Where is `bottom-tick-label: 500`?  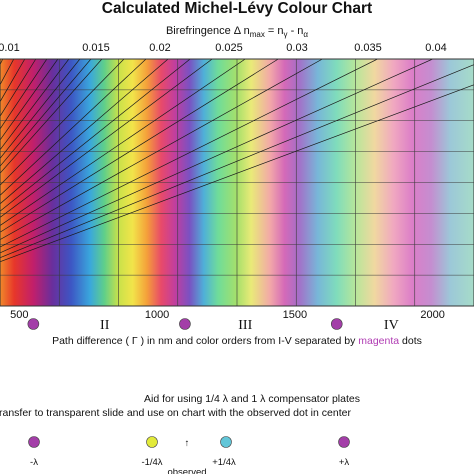
bottom-tick-label: 500 is located at coordinates (19, 315).